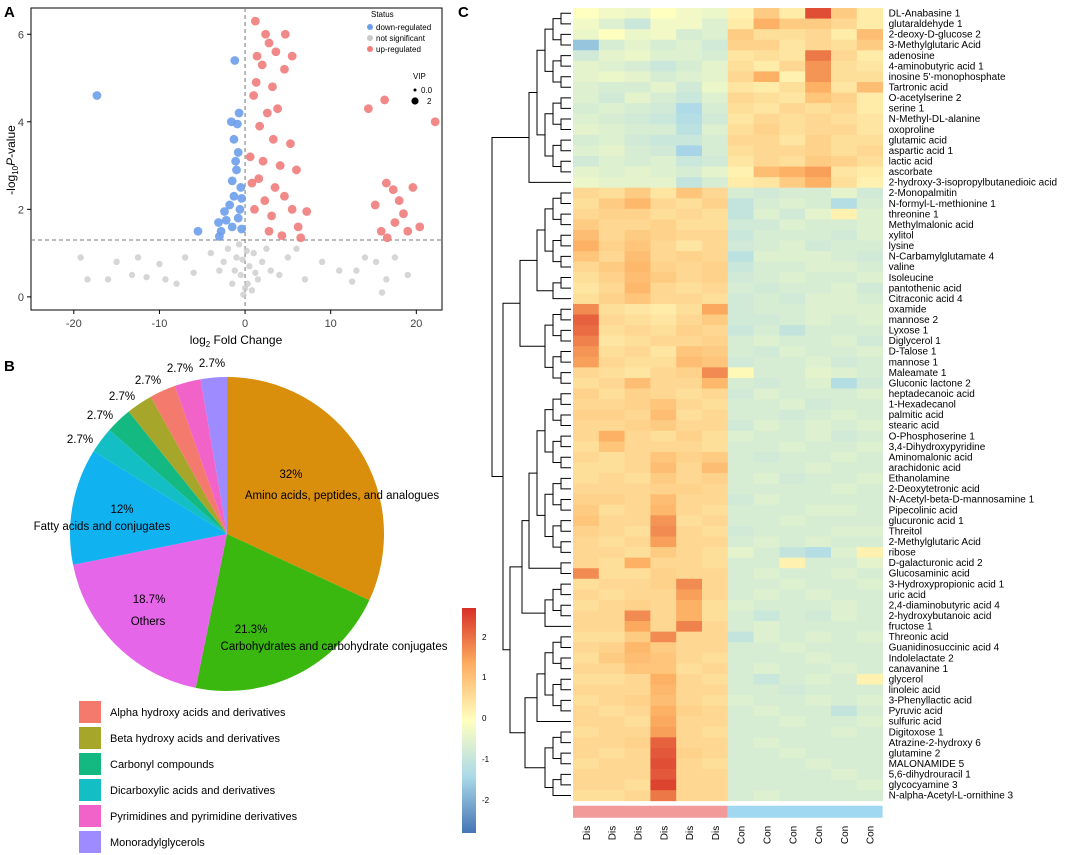 The image size is (1084, 855). Describe the element at coordinates (204, 817) in the screenshot. I see `pie-legend-pyrimidine: Pyrimidines and pyrimidine derivatives` at that location.